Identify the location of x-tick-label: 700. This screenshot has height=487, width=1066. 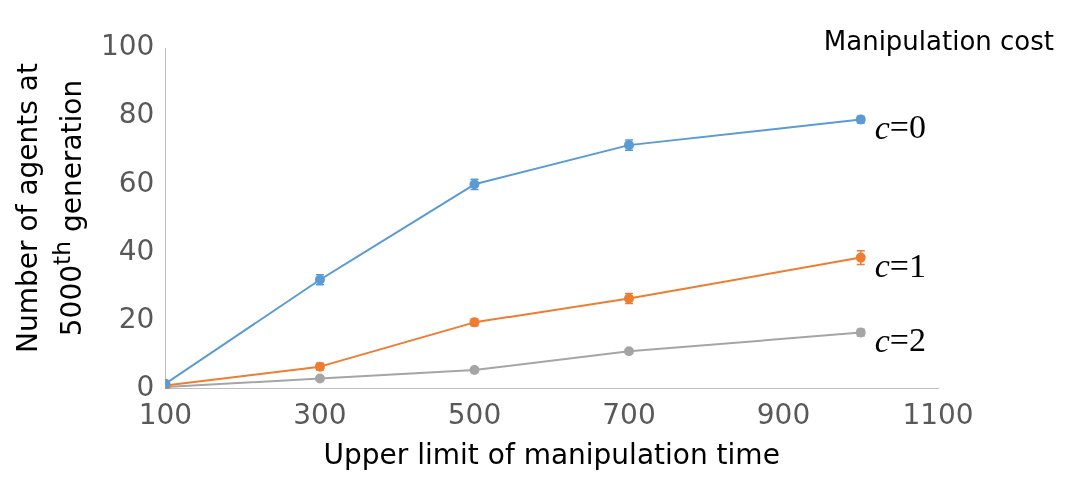
(629, 414).